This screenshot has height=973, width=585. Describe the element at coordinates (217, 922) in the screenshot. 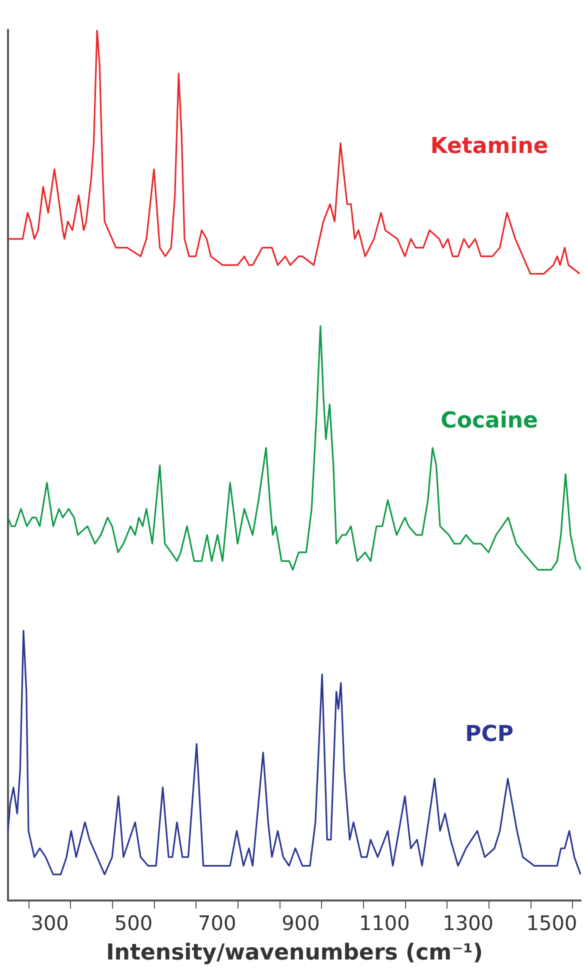

I see `x-tick-label: 700` at that location.